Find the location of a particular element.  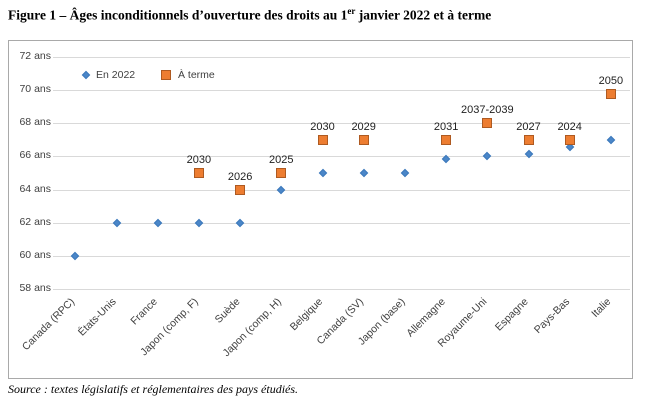

x-axis-label: États-Unis is located at coordinates (97, 317).